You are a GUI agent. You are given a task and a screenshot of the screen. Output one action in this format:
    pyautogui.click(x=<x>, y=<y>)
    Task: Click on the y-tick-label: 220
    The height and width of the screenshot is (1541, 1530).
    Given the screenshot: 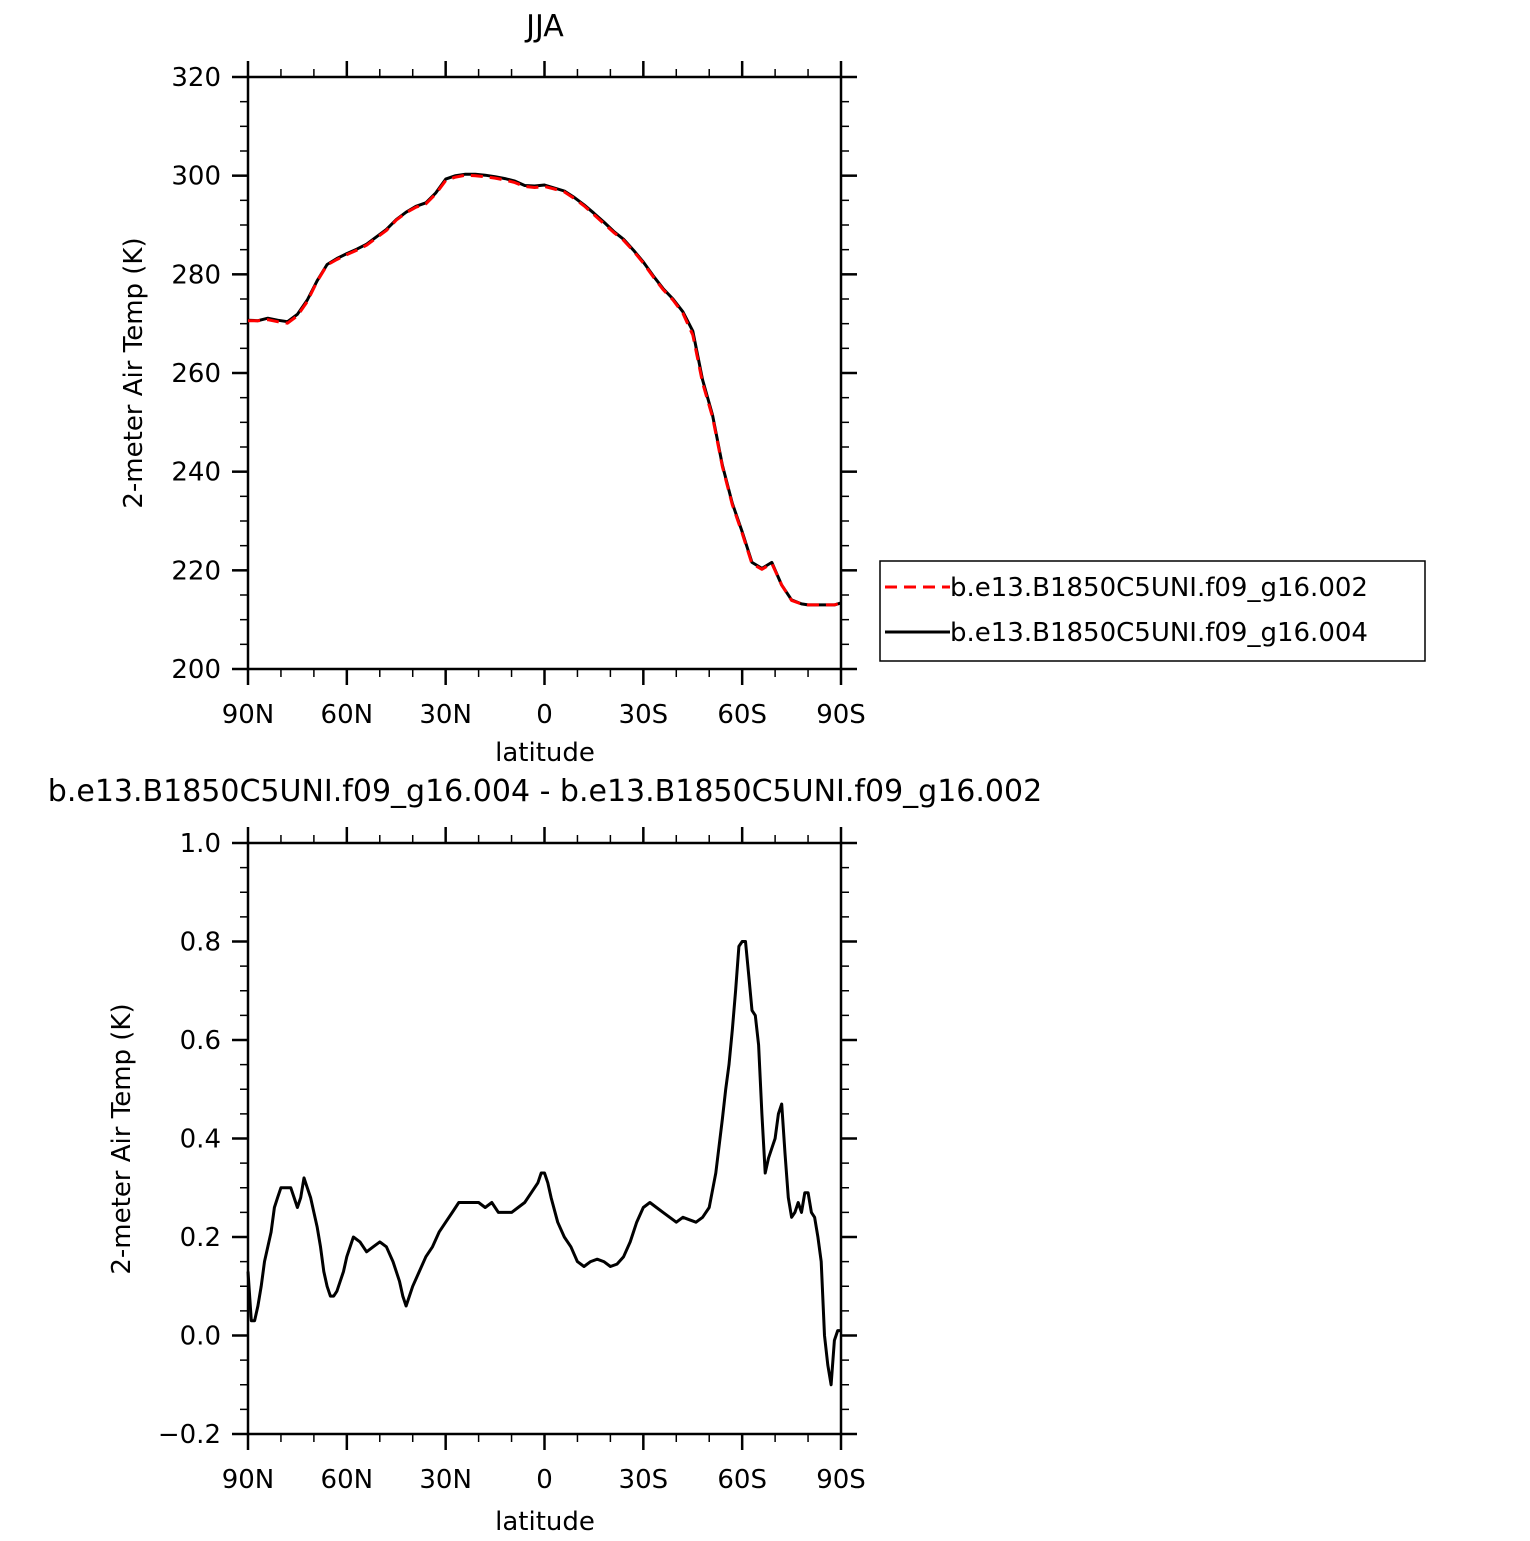 What is the action you would take?
    pyautogui.click(x=196, y=571)
    